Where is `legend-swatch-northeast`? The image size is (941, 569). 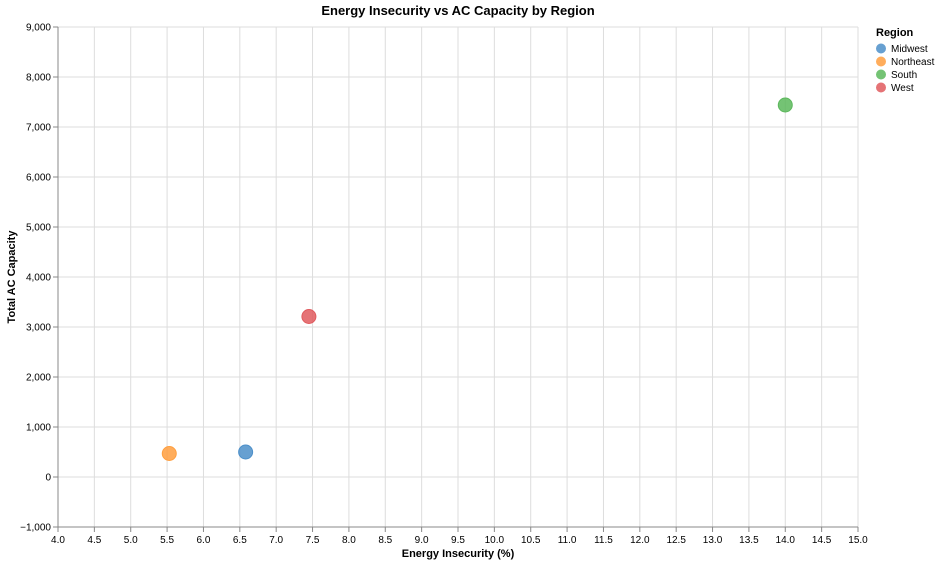
legend-swatch-northeast is located at coordinates (881, 61).